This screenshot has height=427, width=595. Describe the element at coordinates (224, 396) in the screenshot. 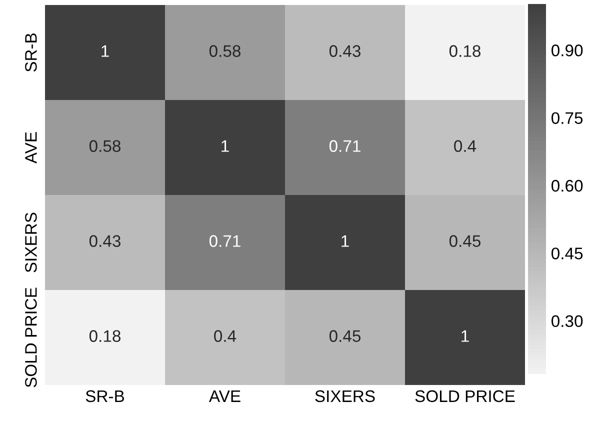

I see `x-tick-label: AVE` at that location.